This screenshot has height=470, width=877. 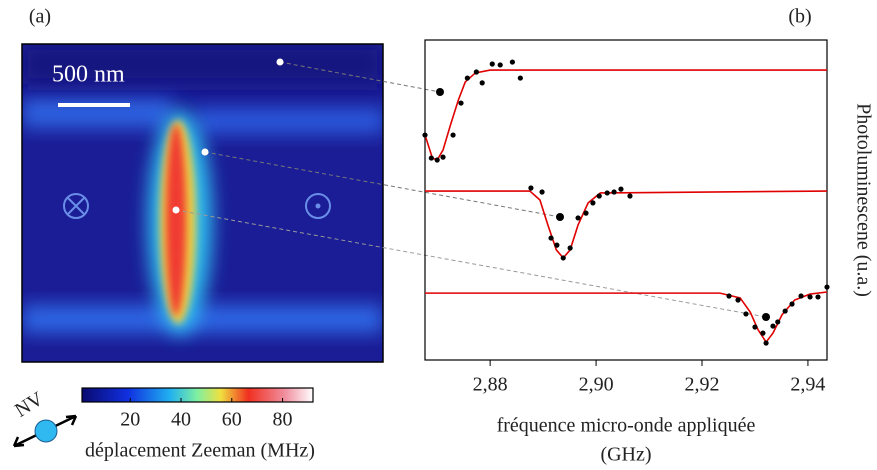 I want to click on nv-label: NV, so click(x=29, y=405).